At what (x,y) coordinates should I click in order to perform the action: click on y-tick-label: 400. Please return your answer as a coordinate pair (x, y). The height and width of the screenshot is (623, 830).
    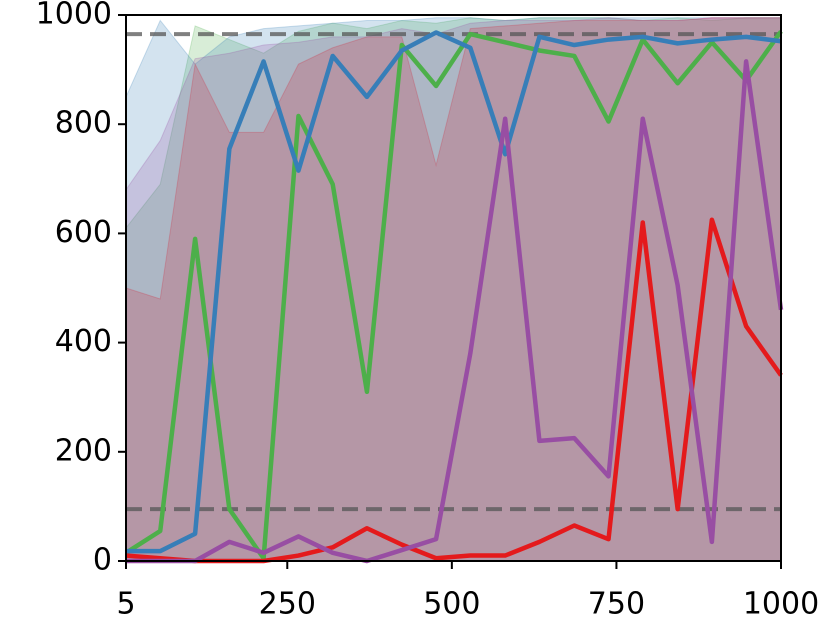
    Looking at the image, I should click on (83, 341).